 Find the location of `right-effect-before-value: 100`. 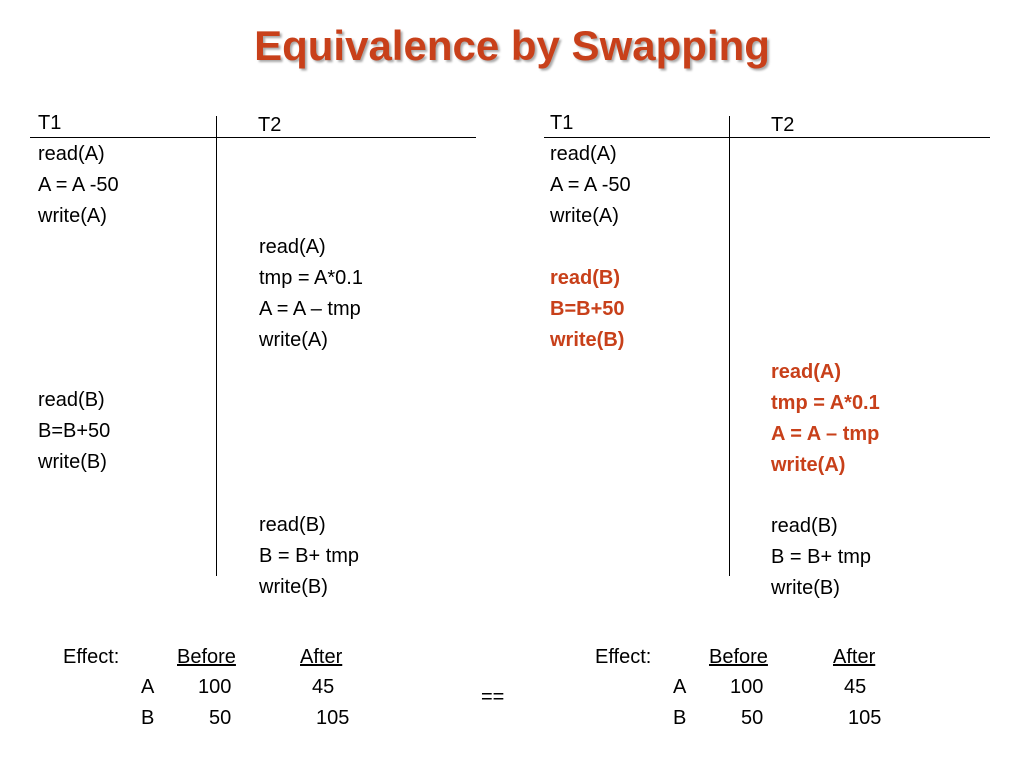

right-effect-before-value: 100 is located at coordinates (747, 687).